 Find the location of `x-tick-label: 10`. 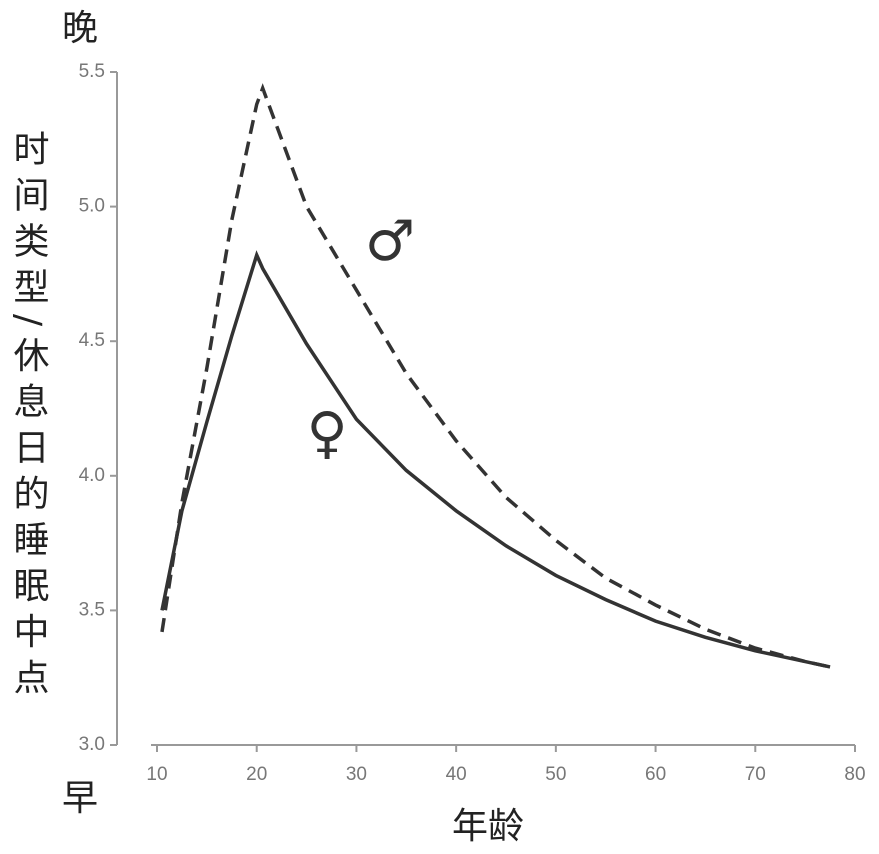

x-tick-label: 10 is located at coordinates (156, 774).